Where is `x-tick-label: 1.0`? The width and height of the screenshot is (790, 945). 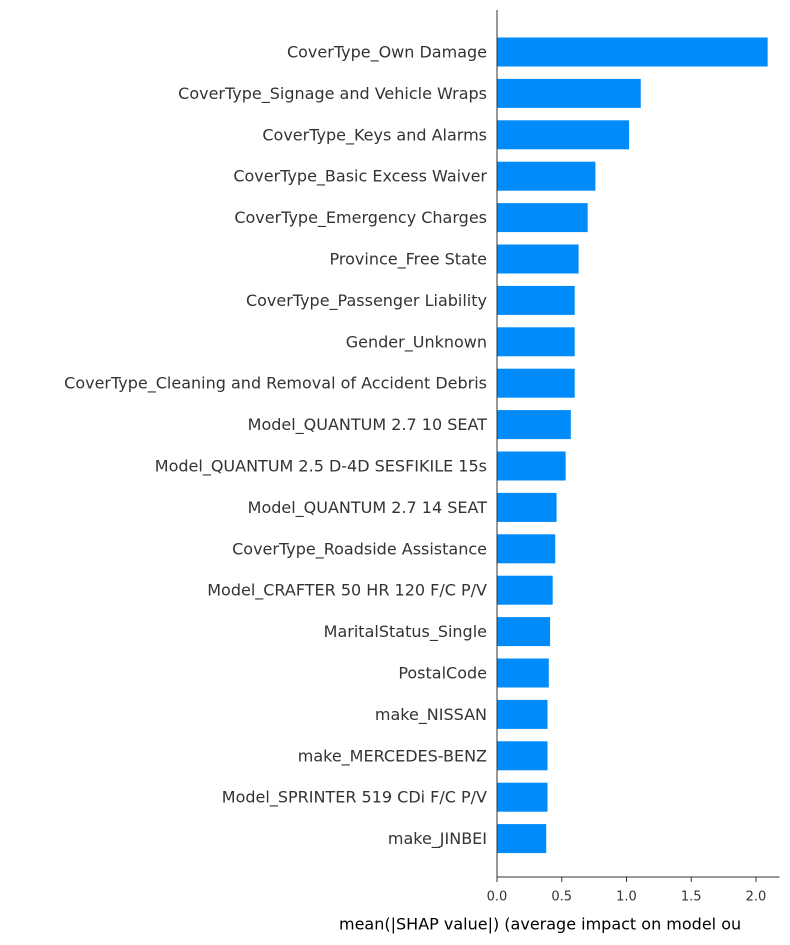
x-tick-label: 1.0 is located at coordinates (626, 897).